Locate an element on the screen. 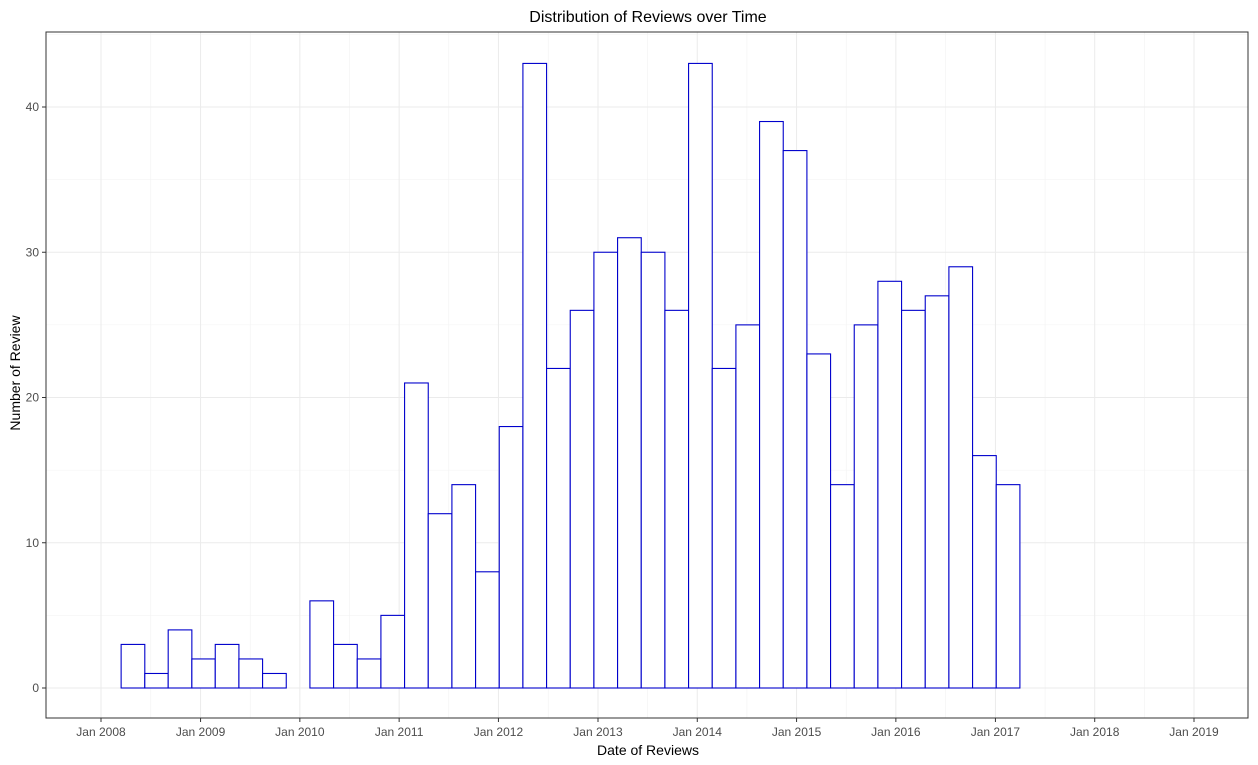 The image size is (1258, 765). y-tick-label: 20 is located at coordinates (33, 398).